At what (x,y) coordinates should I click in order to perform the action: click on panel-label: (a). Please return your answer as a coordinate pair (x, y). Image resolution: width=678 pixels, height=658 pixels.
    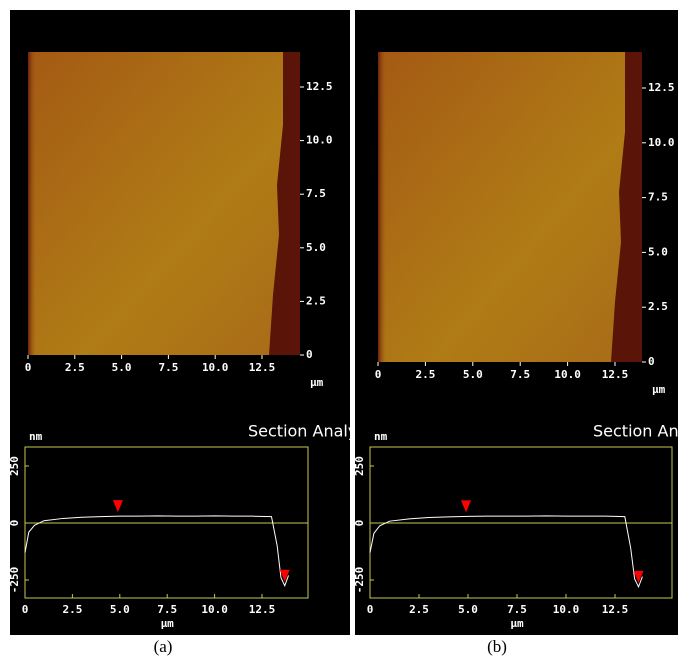
    Looking at the image, I should click on (163, 646).